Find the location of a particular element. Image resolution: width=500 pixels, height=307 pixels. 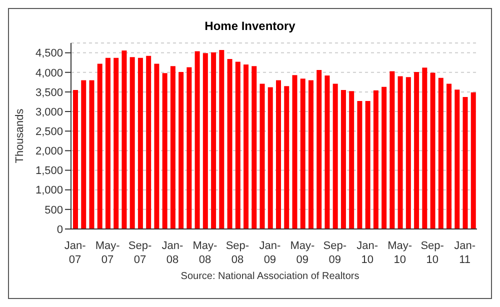

chart-title: Home Inventory is located at coordinates (250, 27).